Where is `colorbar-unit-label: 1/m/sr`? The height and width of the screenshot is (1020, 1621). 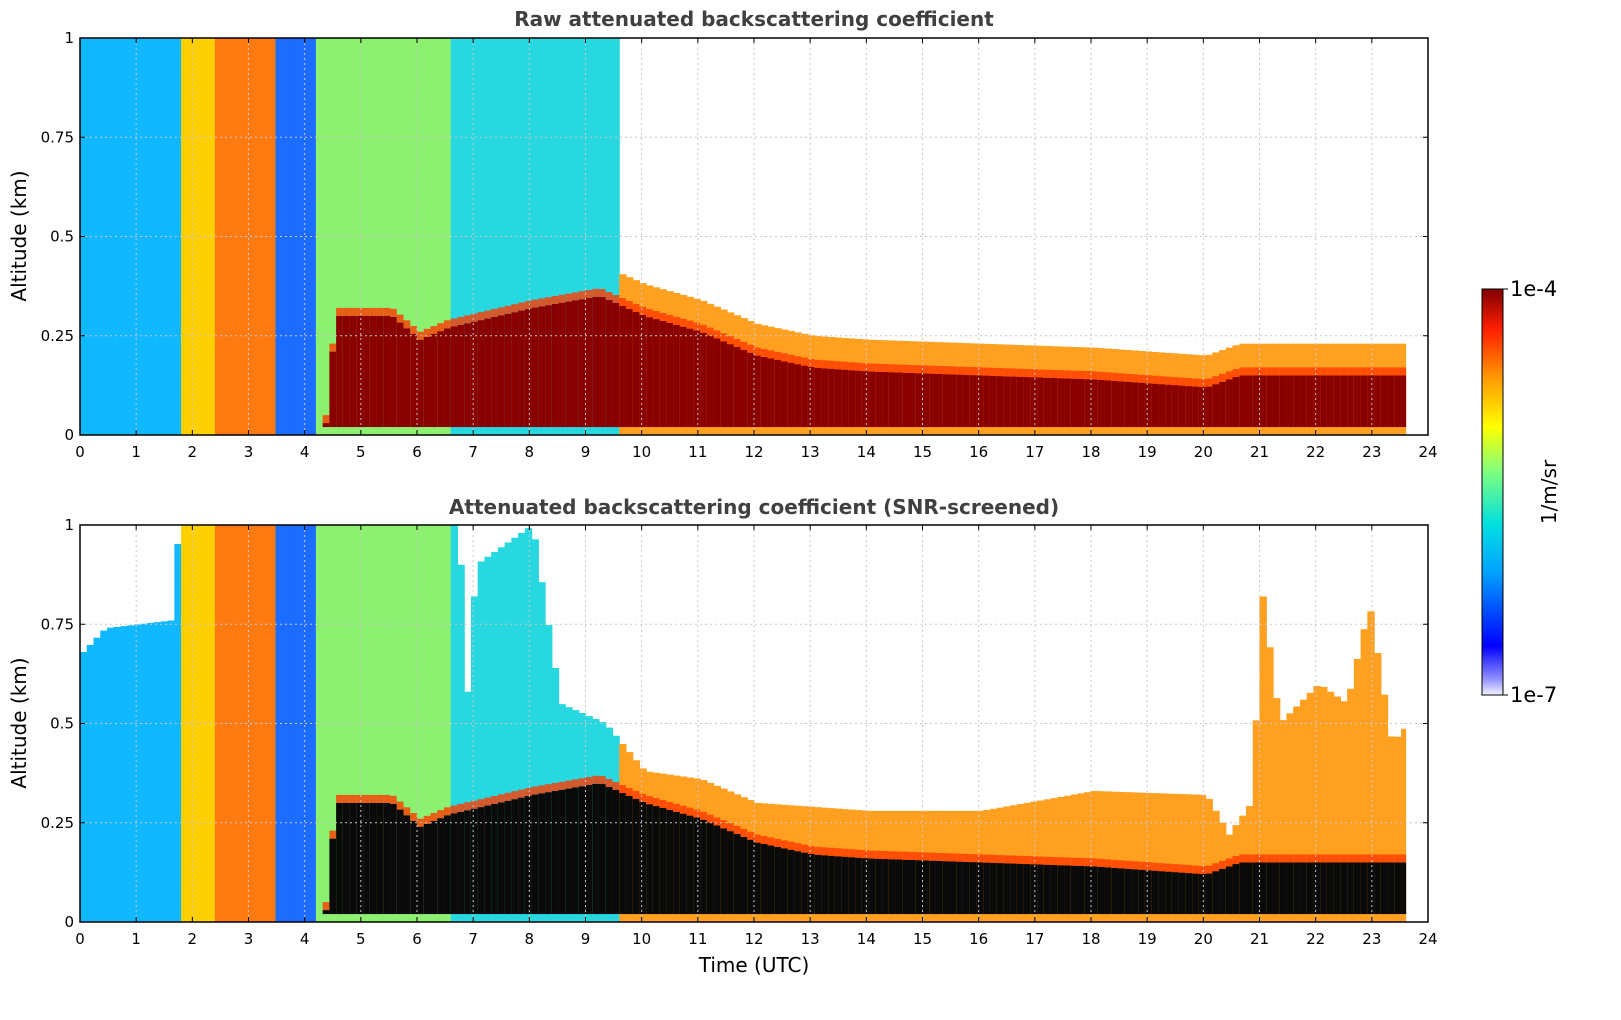
colorbar-unit-label: 1/m/sr is located at coordinates (1549, 491).